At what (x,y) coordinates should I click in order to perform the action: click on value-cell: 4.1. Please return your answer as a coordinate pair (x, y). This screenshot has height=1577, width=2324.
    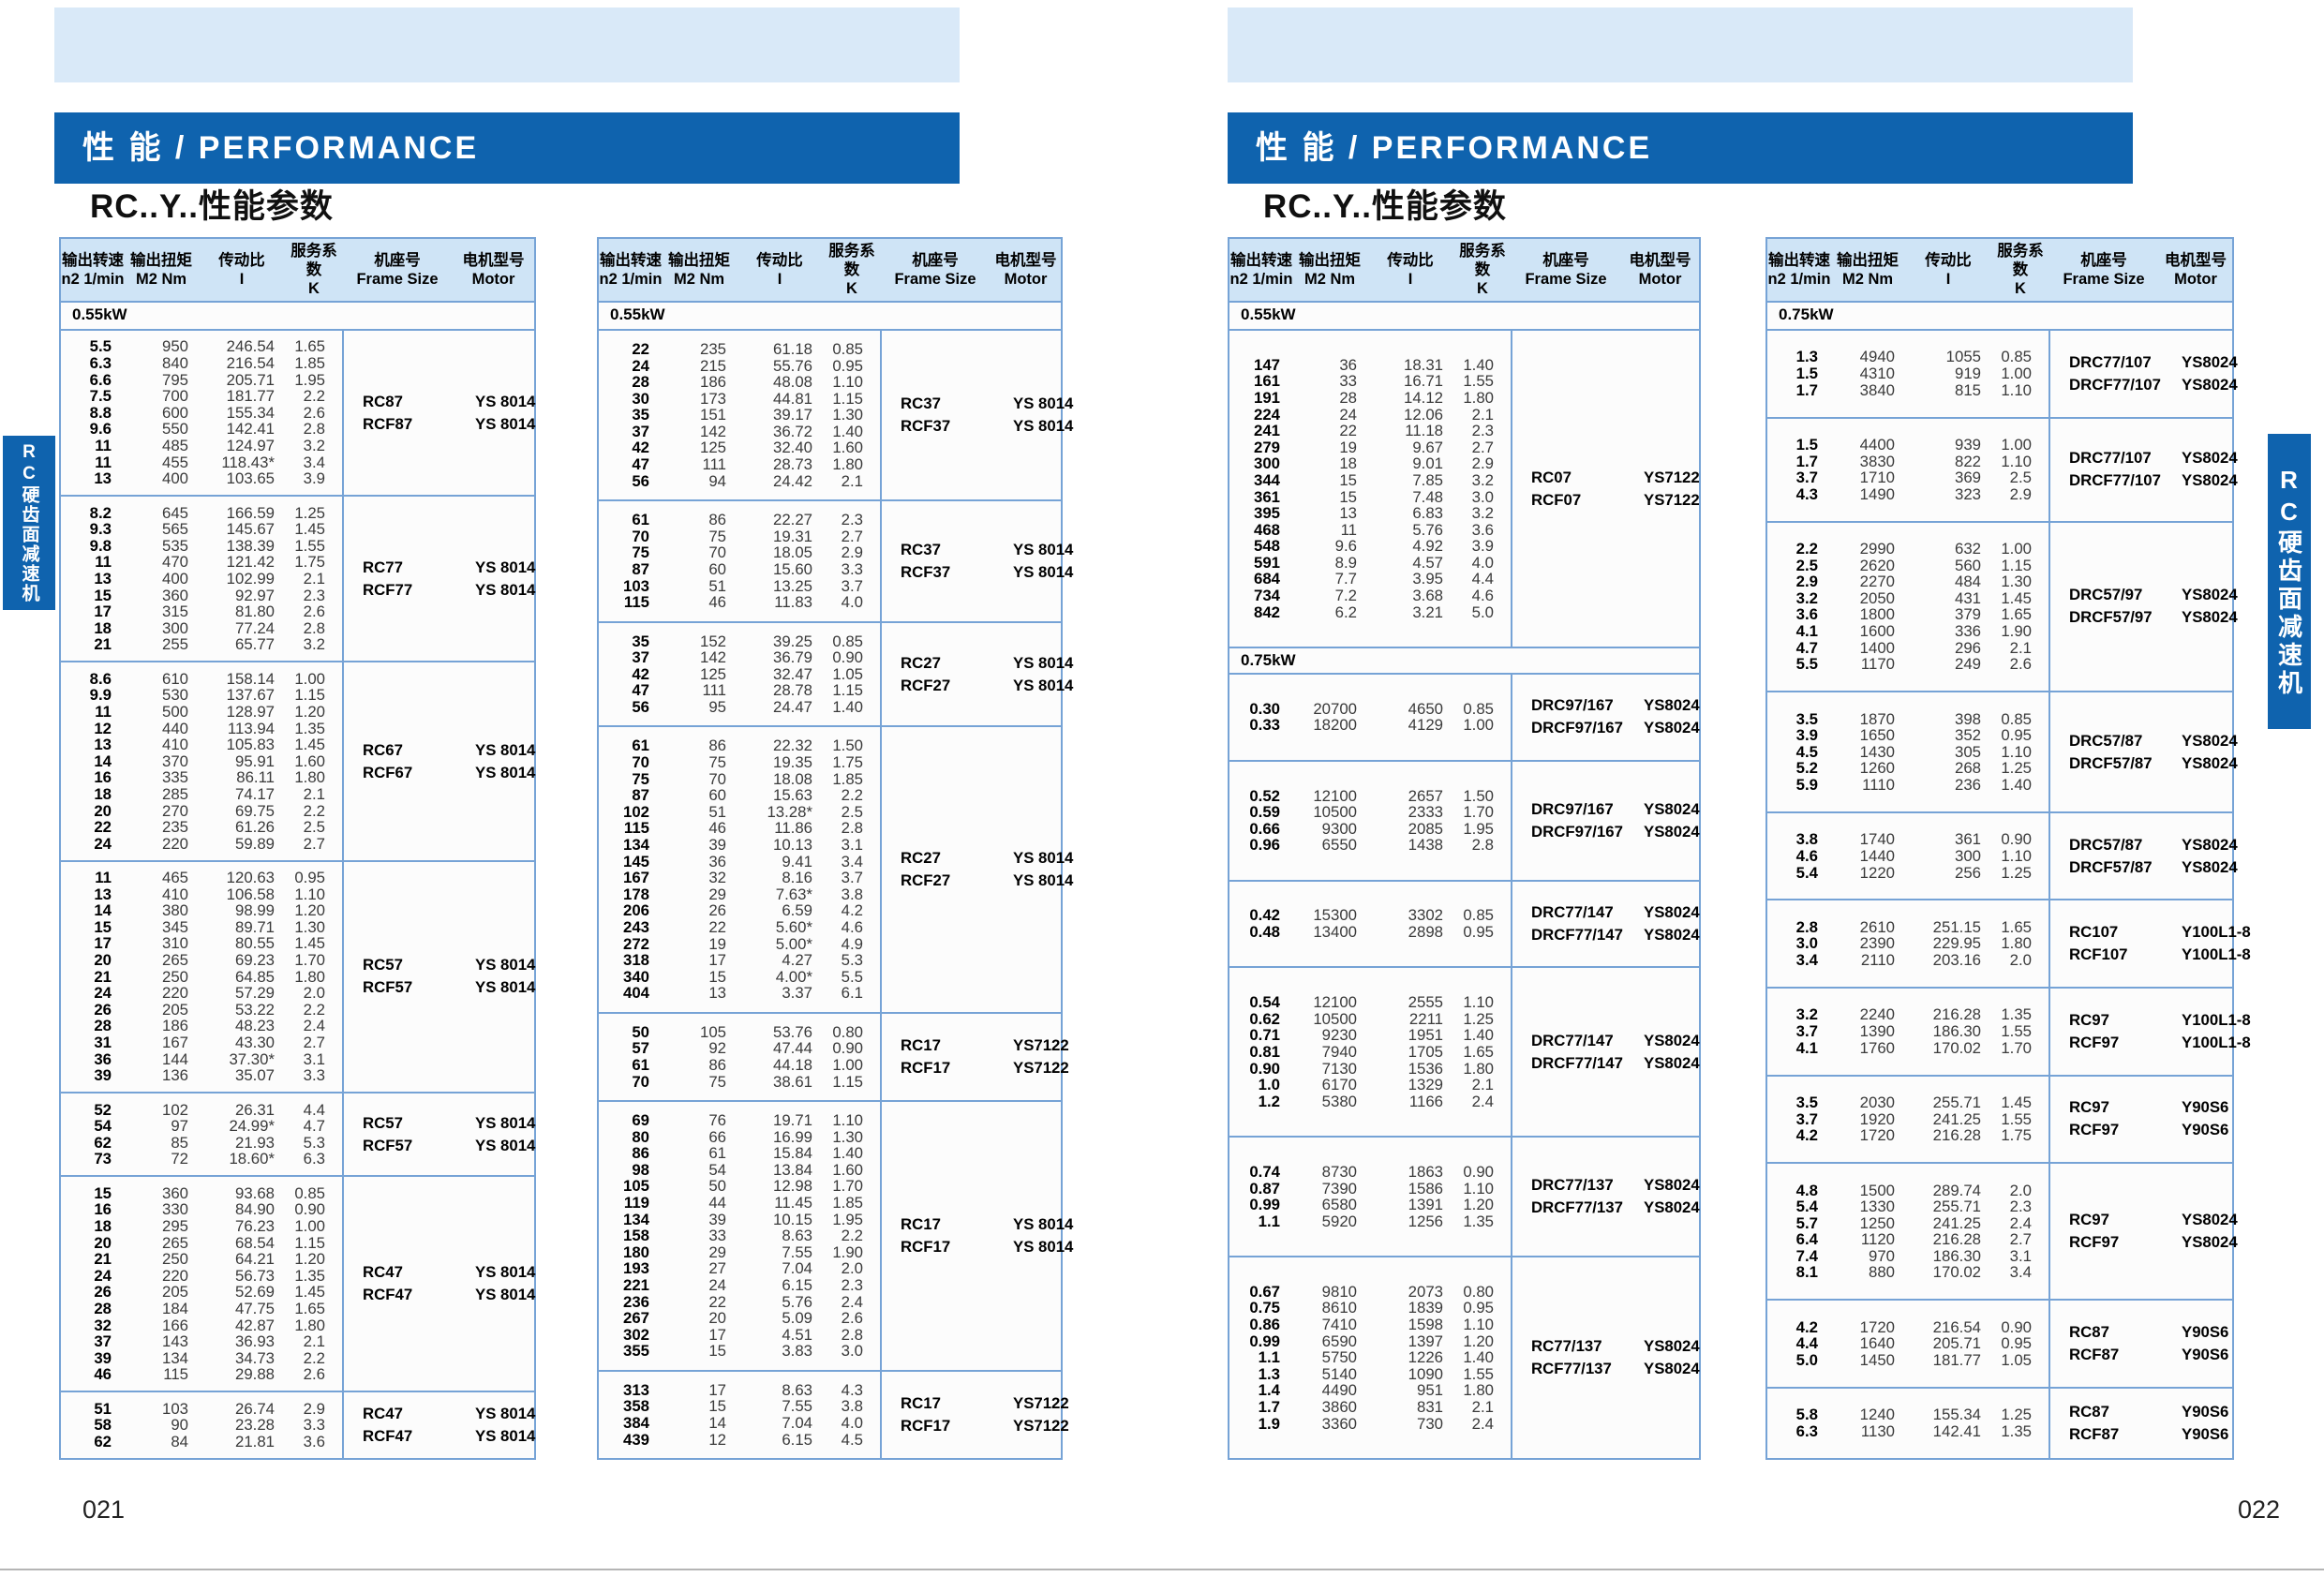
    Looking at the image, I should click on (1806, 1047).